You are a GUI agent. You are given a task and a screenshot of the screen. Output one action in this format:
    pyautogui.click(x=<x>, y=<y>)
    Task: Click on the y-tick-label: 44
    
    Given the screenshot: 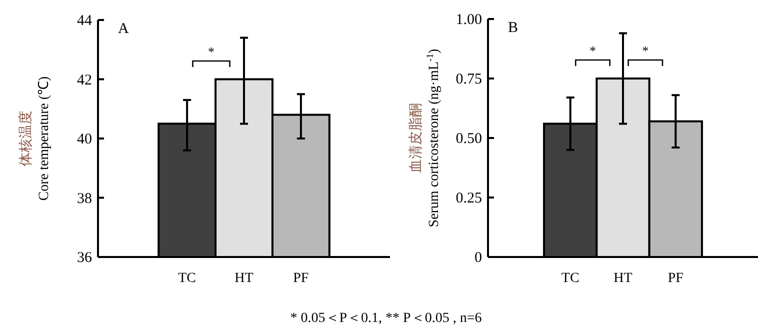 What is the action you would take?
    pyautogui.click(x=84, y=21)
    